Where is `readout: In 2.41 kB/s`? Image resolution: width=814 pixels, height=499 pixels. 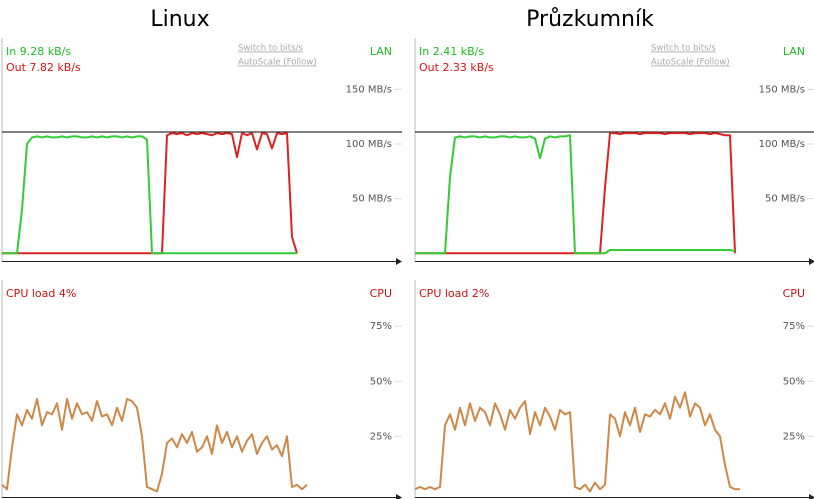 readout: In 2.41 kB/s is located at coordinates (451, 51).